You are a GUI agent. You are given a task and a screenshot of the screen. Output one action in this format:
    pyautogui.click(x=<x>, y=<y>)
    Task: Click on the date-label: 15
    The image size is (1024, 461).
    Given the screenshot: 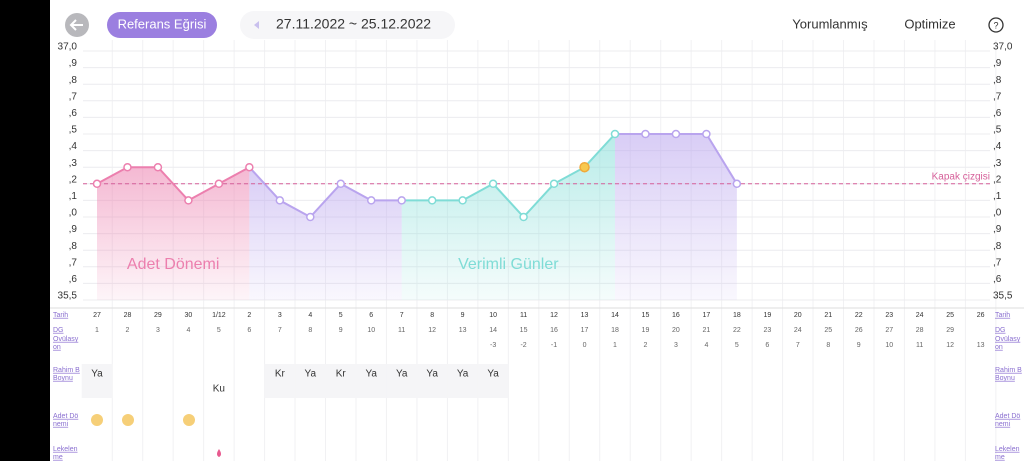 What is the action you would take?
    pyautogui.click(x=646, y=315)
    